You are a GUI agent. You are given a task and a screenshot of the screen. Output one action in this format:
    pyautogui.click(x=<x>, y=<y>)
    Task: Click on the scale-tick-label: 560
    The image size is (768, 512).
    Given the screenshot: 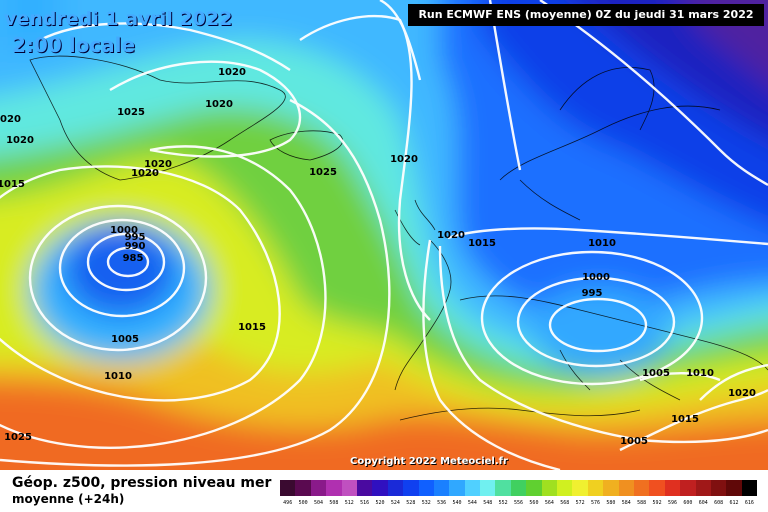 What is the action you would take?
    pyautogui.click(x=534, y=503)
    